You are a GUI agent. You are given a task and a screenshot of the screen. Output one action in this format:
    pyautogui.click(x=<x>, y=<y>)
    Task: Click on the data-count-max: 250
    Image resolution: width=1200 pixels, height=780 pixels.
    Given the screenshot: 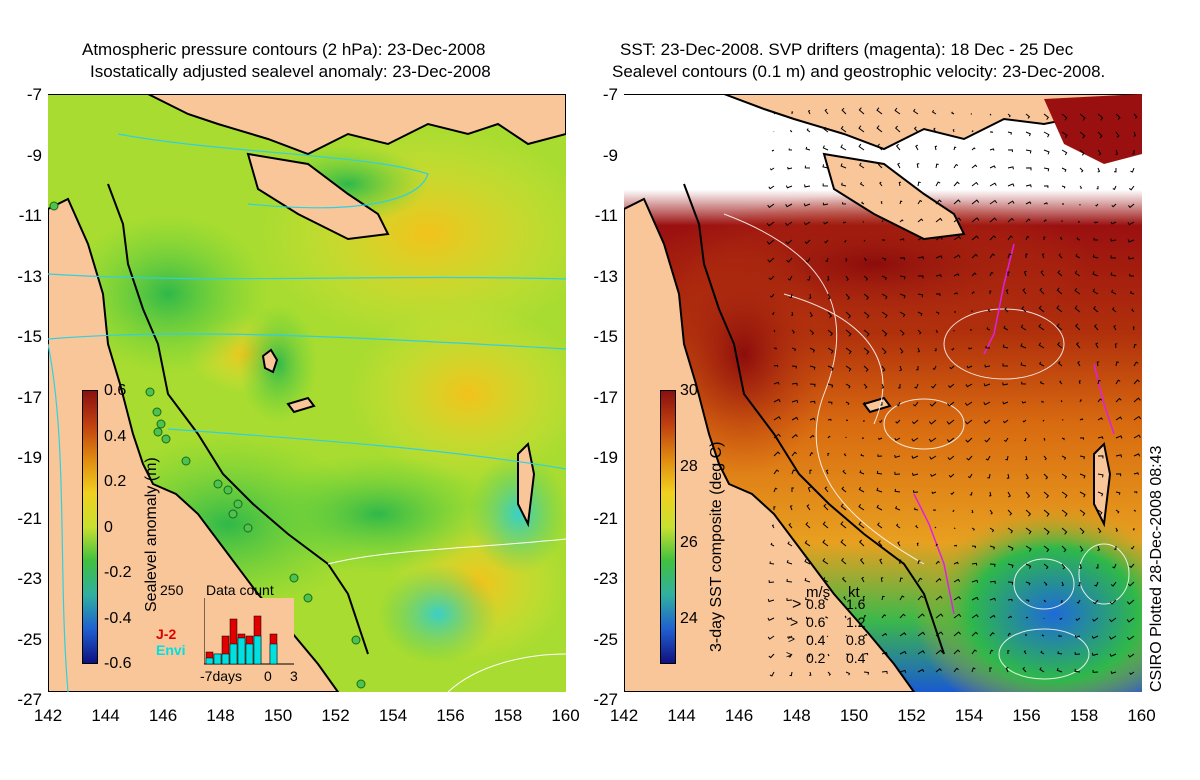 What is the action you would take?
    pyautogui.click(x=172, y=590)
    